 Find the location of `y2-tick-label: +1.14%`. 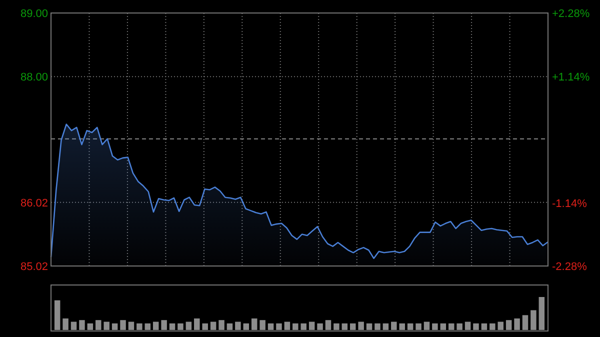

y2-tick-label: +1.14% is located at coordinates (571, 77).